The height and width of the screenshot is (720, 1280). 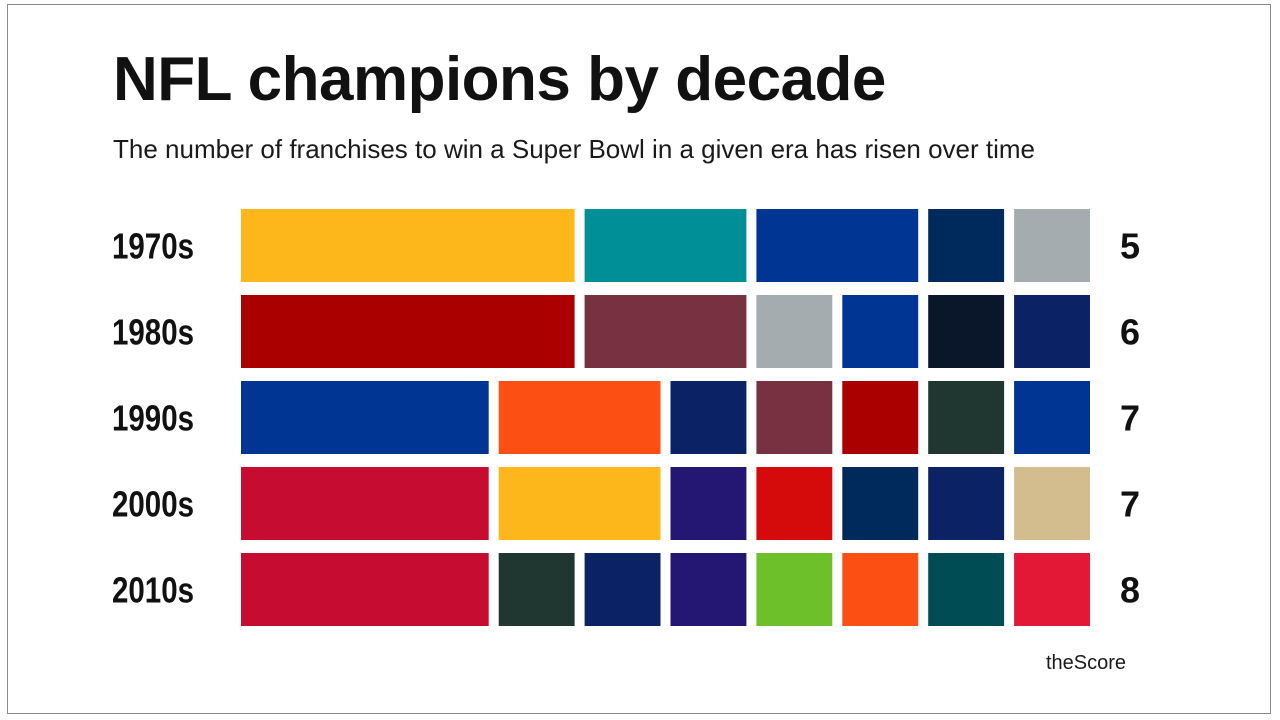 What do you see at coordinates (499, 79) in the screenshot?
I see `chart-title: NFL champions by decade` at bounding box center [499, 79].